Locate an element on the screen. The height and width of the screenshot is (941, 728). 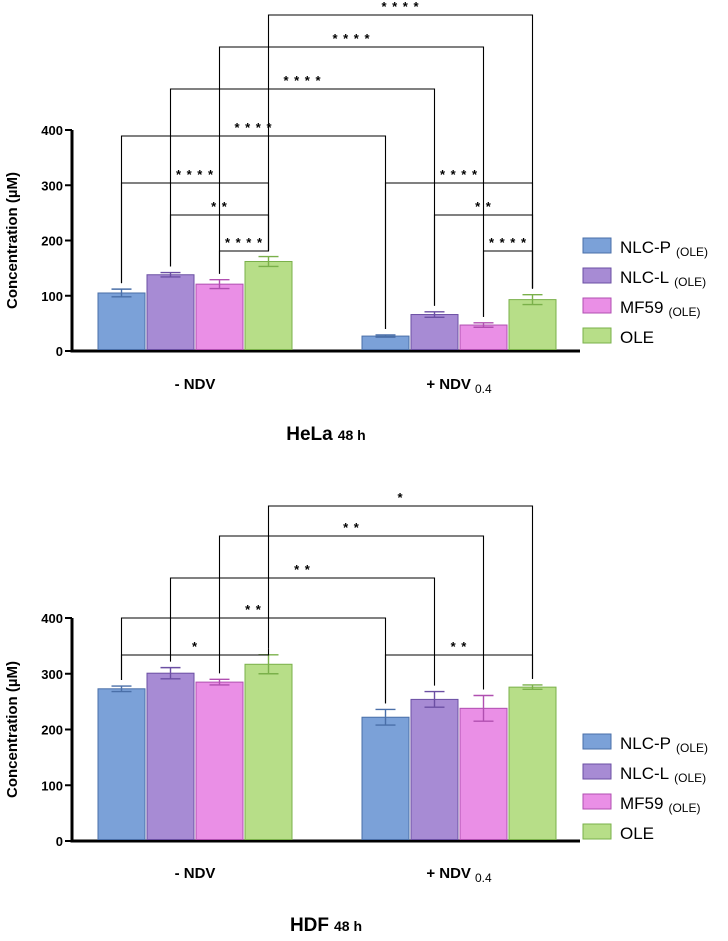
hdf-legend-label-mf59: MF59 (OLE) is located at coordinates (660, 804).